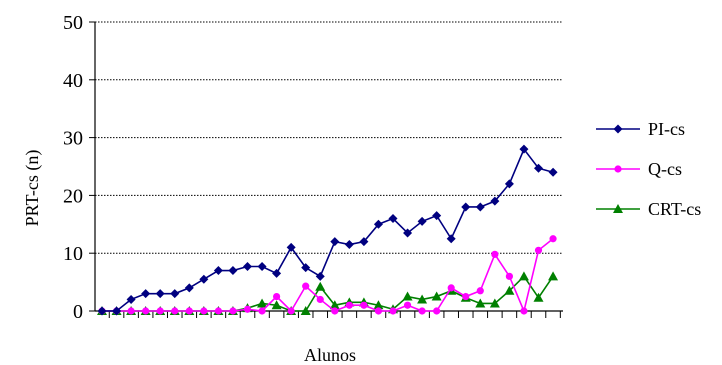  I want to click on legend-item-q-cs: Q-cs, so click(639, 169).